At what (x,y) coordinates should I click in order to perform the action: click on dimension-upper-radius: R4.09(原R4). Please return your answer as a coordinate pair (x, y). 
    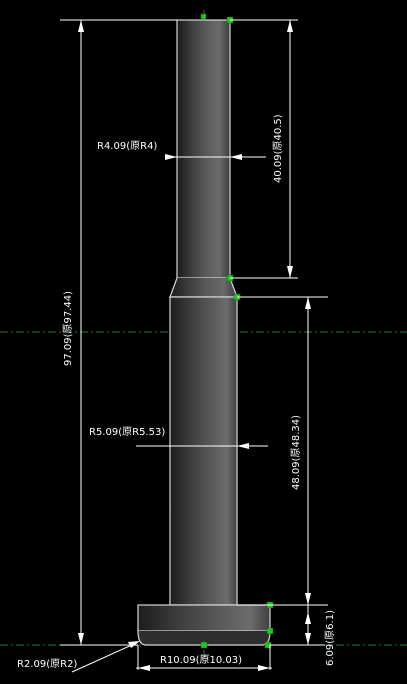
    Looking at the image, I should click on (181, 150).